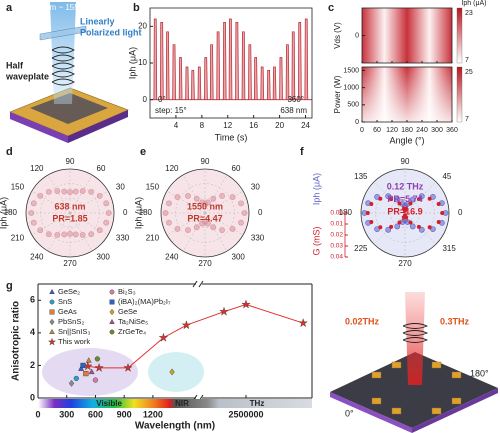  I want to click on theta-tick-label: 210, so click(153, 238).